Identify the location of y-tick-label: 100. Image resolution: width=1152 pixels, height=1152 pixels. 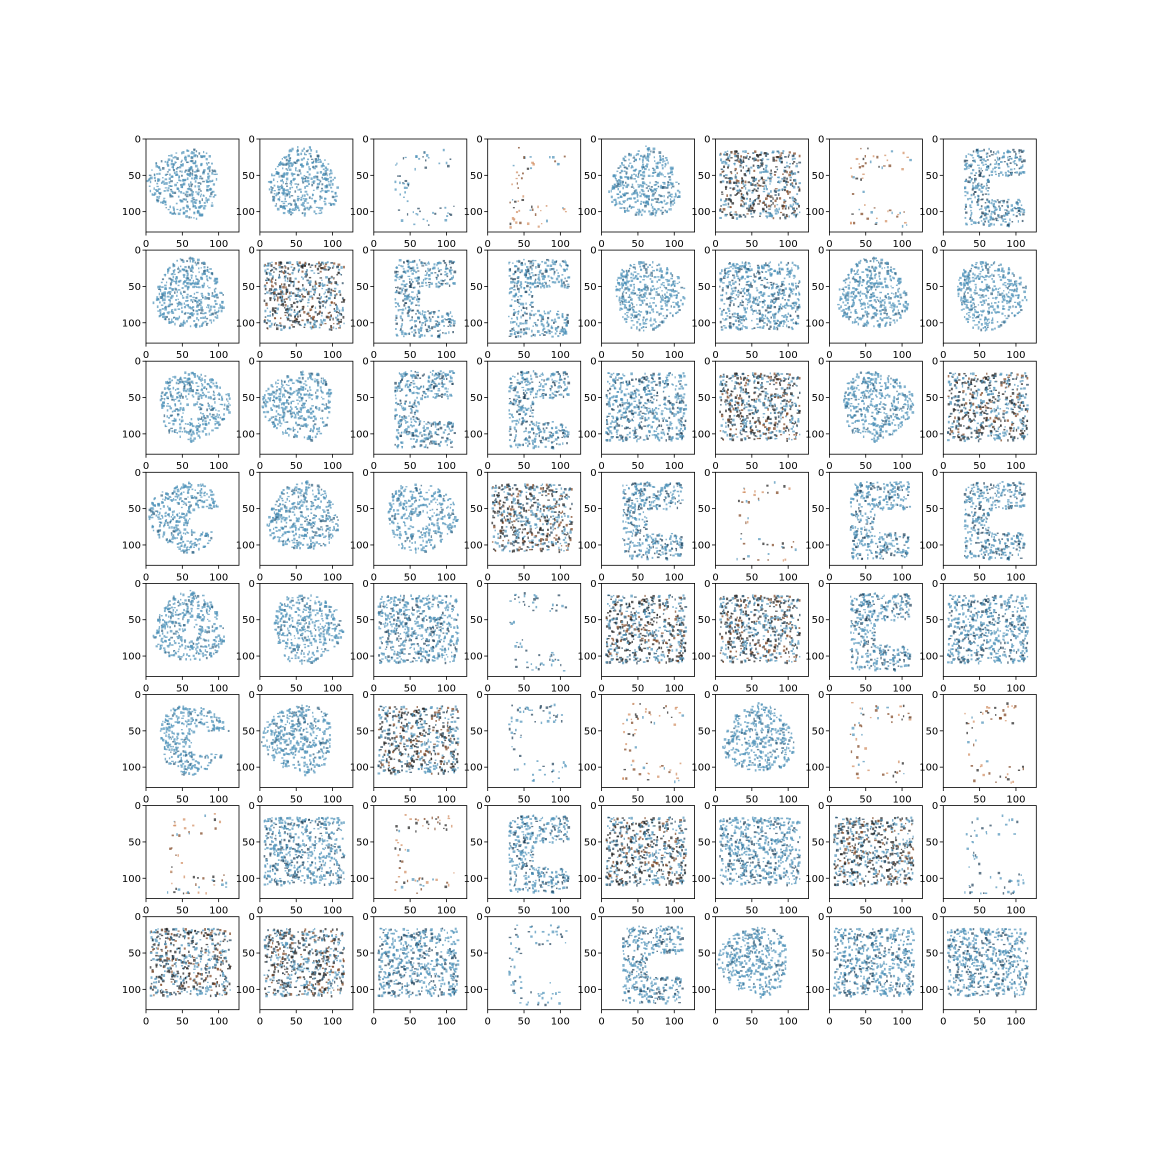
(359, 212).